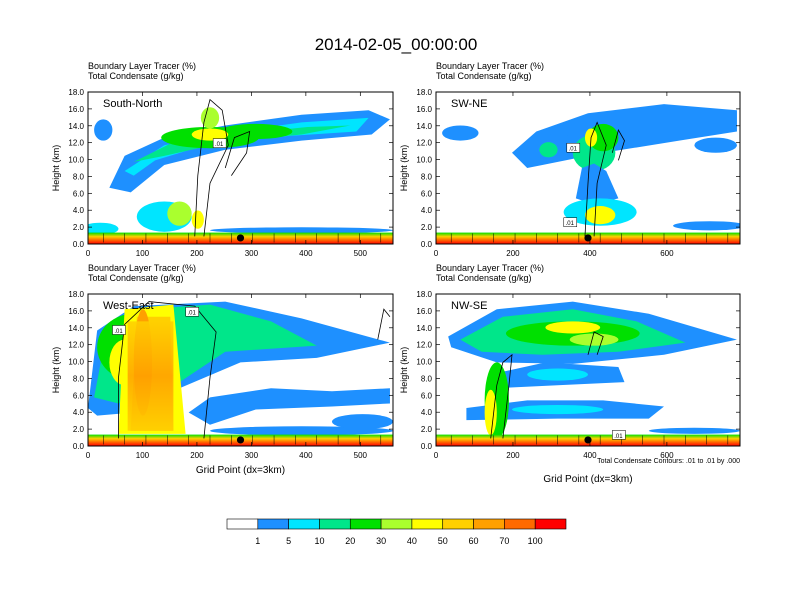 This screenshot has height=612, width=792. Describe the element at coordinates (396, 532) in the screenshot. I see `colorbar: 1 5 10 20 30 40 50 60 70 100` at that location.